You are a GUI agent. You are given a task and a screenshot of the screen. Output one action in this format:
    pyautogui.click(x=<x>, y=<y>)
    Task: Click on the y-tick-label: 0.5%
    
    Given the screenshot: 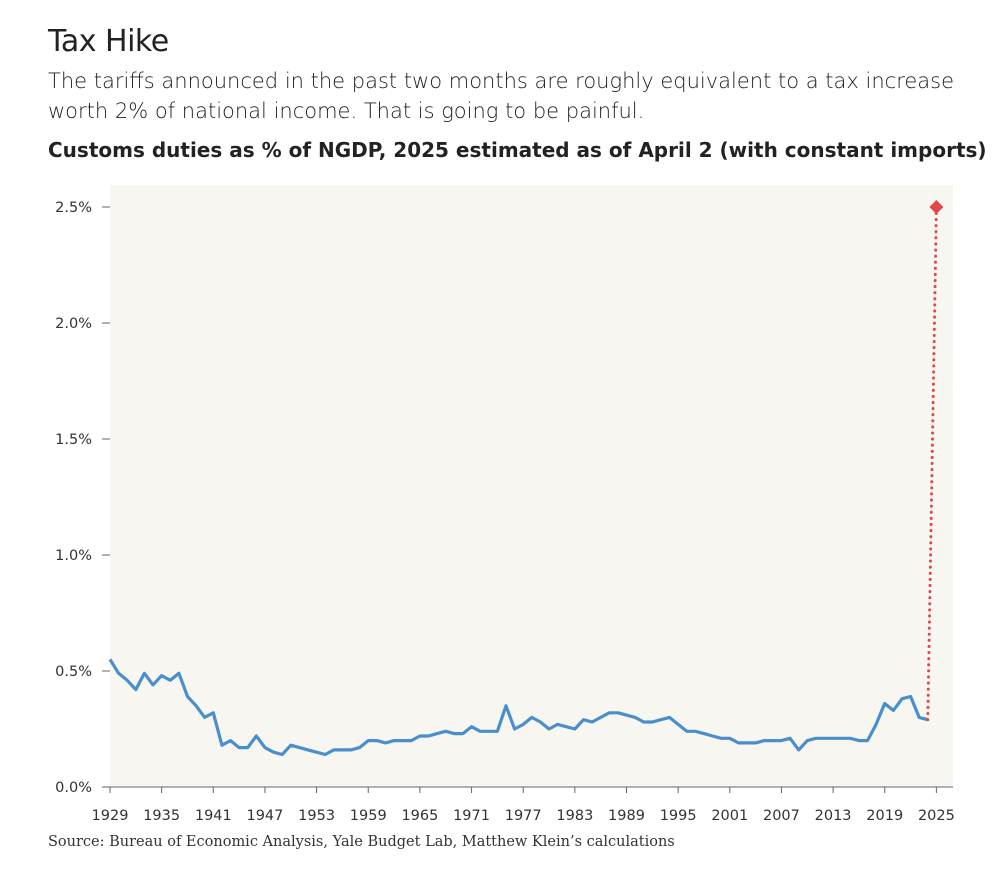 What is the action you would take?
    pyautogui.click(x=73, y=672)
    